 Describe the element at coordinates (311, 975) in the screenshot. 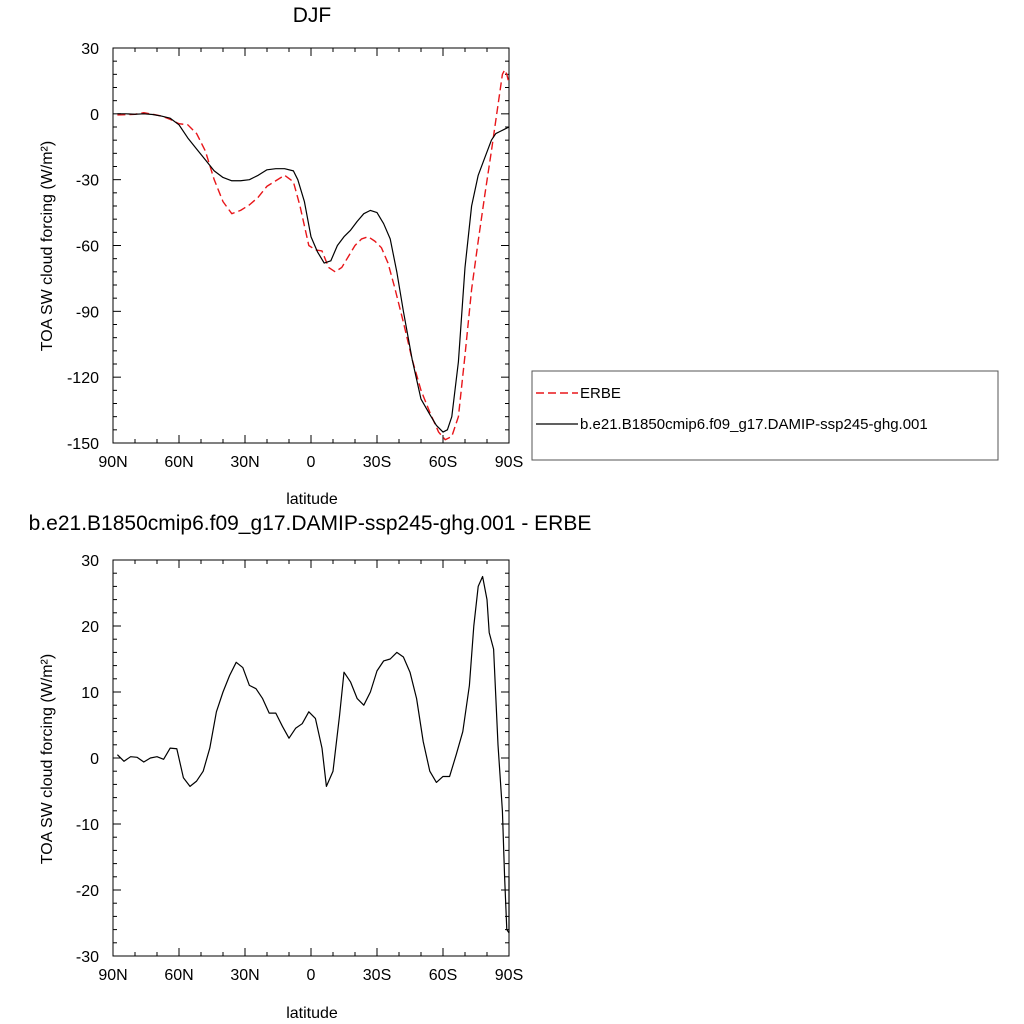

I see `bottom-xtick-label: 0` at that location.